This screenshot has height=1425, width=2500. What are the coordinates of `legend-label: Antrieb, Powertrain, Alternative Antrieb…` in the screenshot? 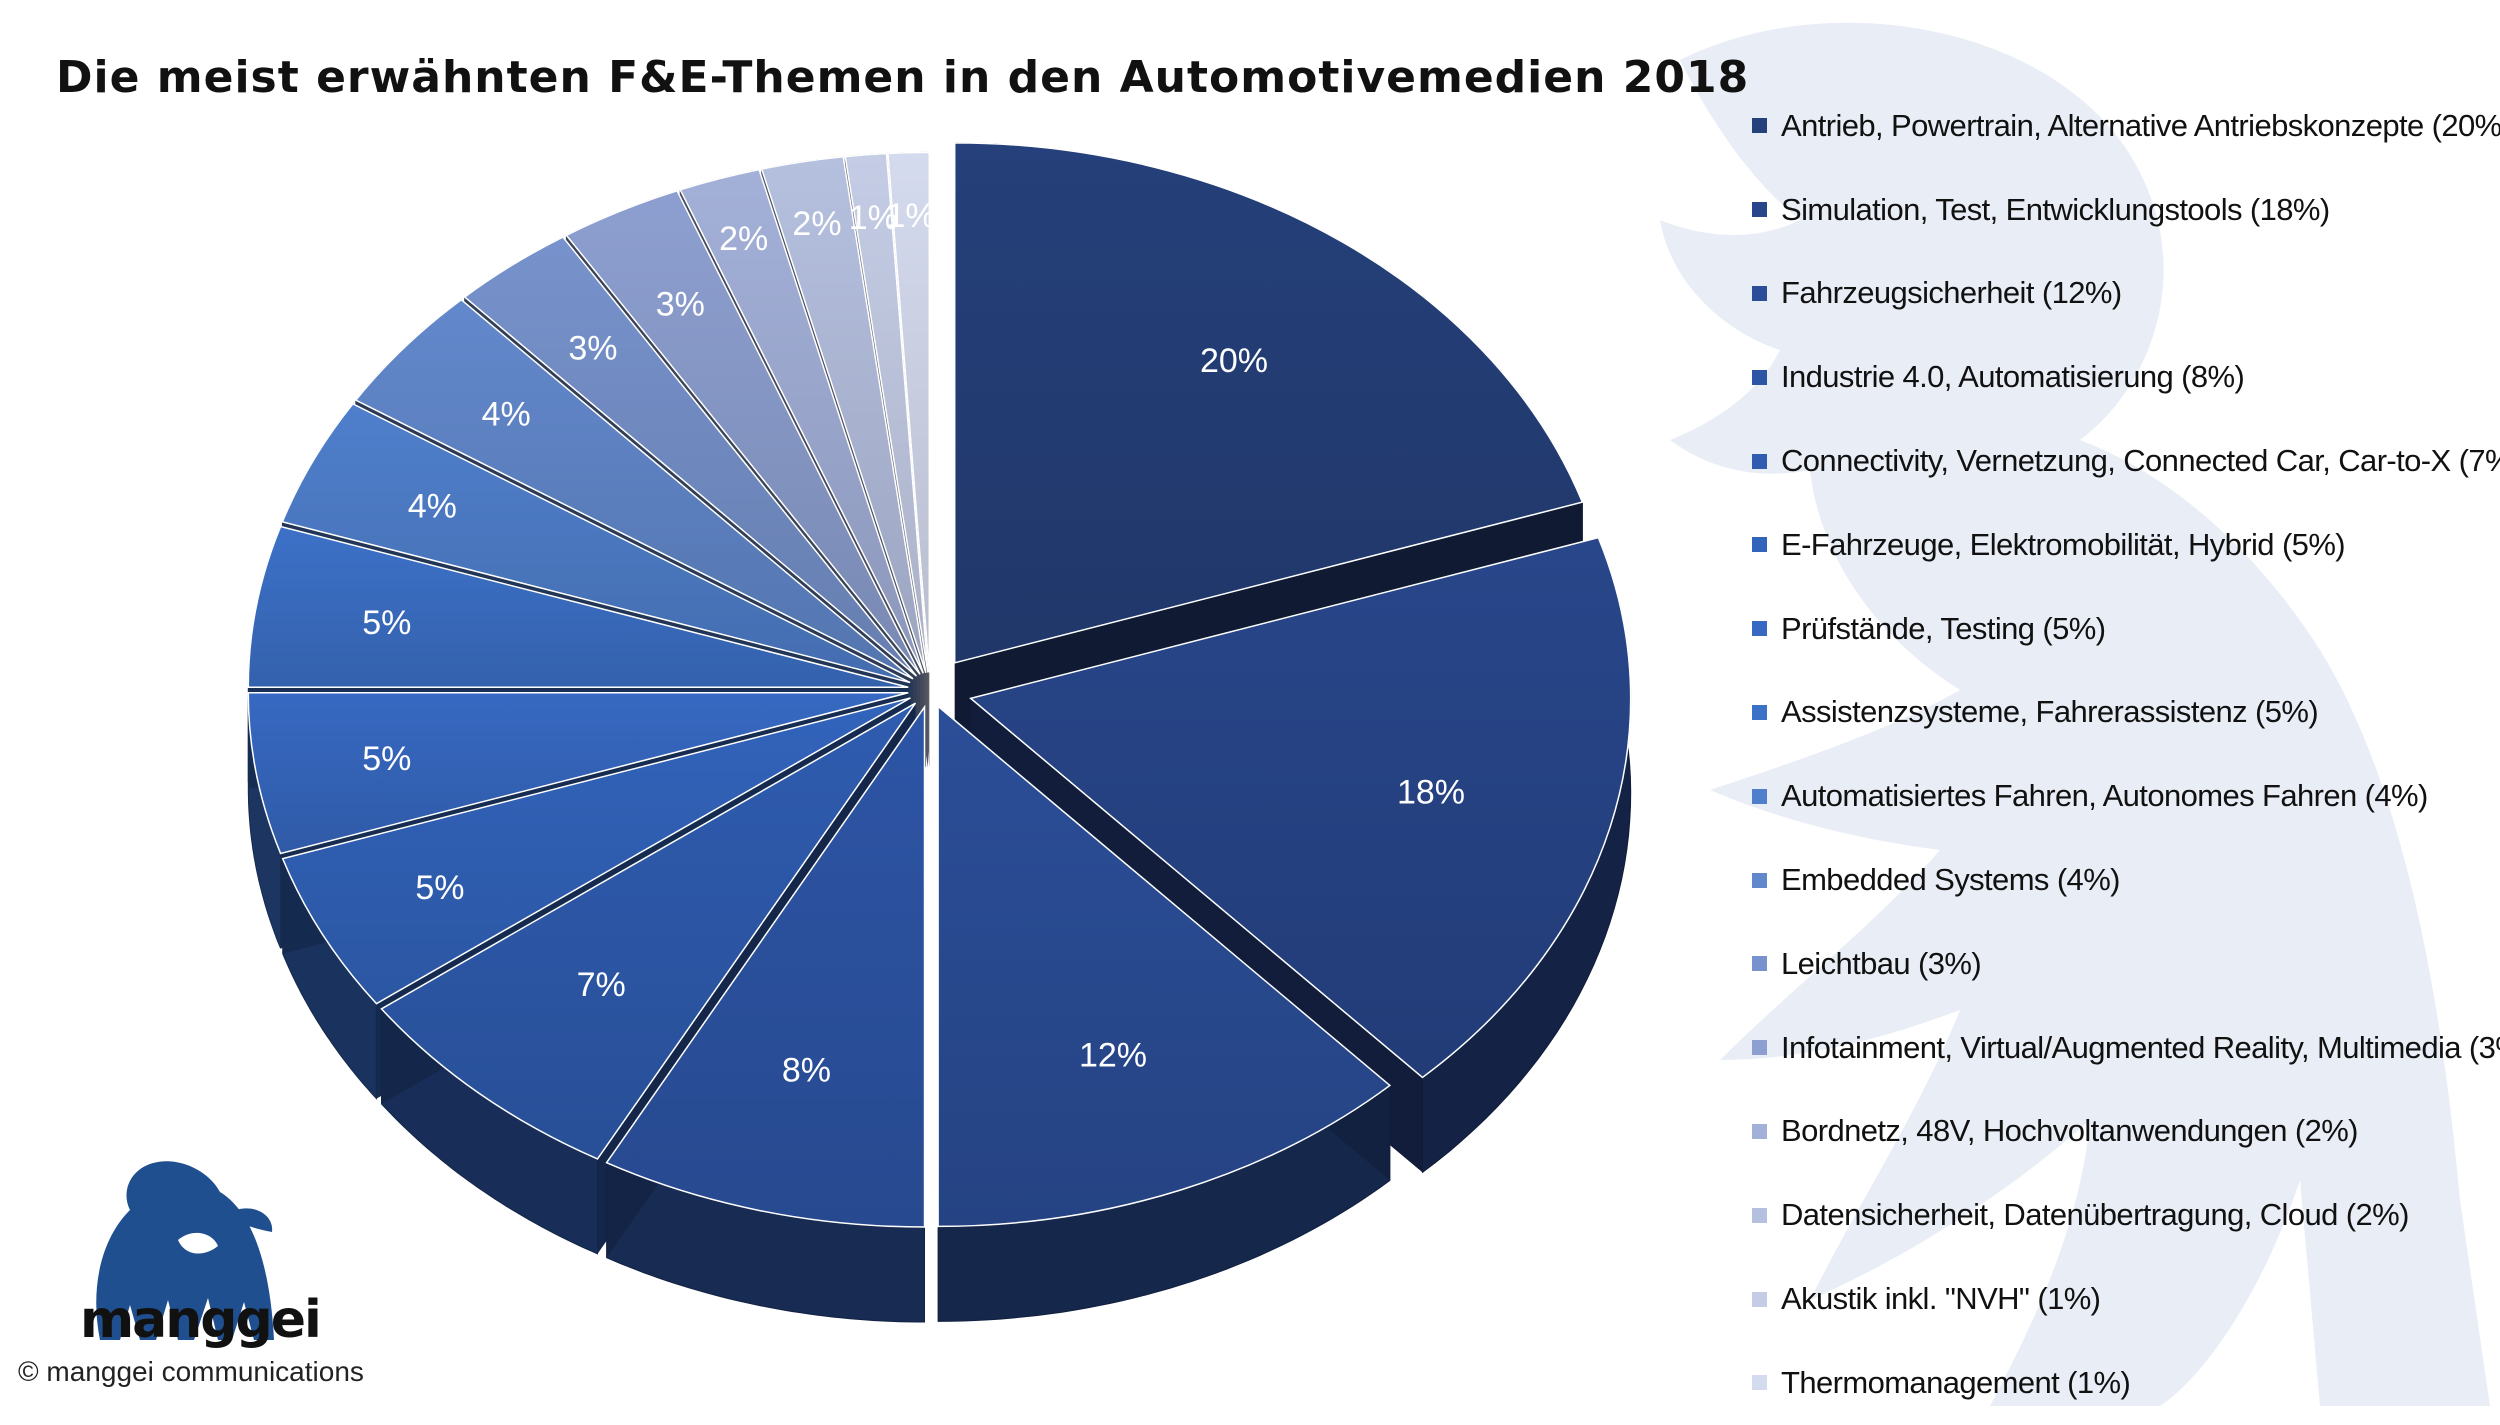 It's located at (2140, 125).